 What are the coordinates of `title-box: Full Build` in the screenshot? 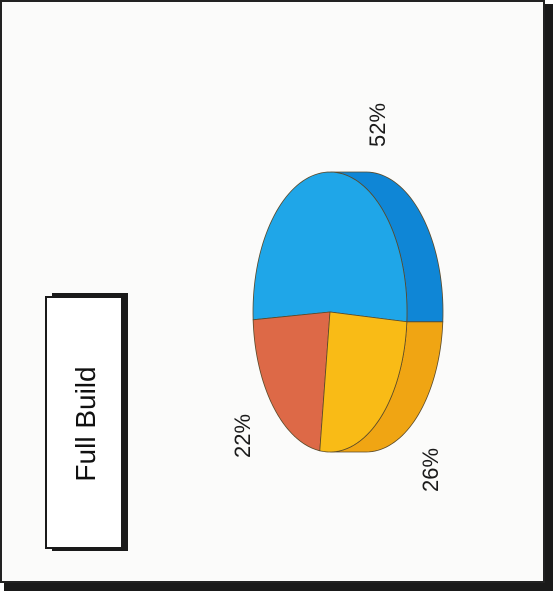 It's located at (86, 422).